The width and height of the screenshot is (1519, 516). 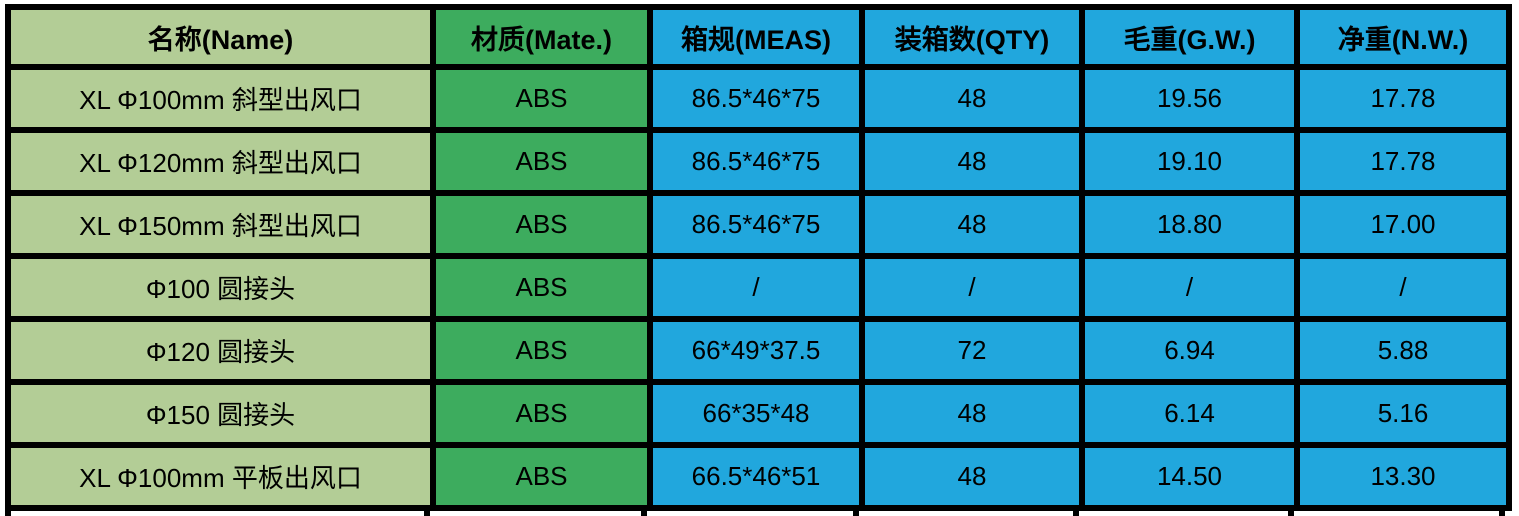 I want to click on table-cell: 14.50, so click(x=1189, y=476).